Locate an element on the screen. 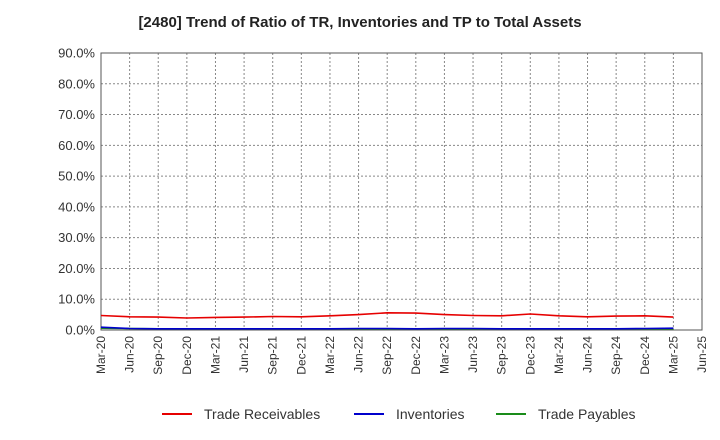 This screenshot has height=440, width=720. y-tick-label: 40.0% is located at coordinates (76, 206).